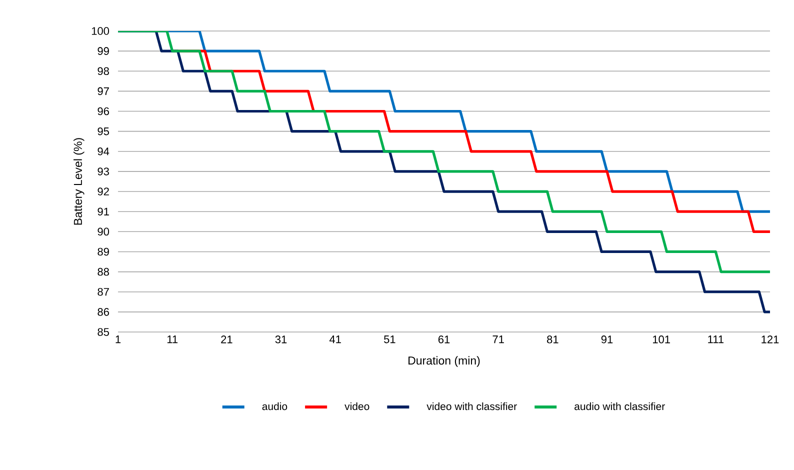  What do you see at coordinates (444, 361) in the screenshot?
I see `x-axis-title: Duration (min)` at bounding box center [444, 361].